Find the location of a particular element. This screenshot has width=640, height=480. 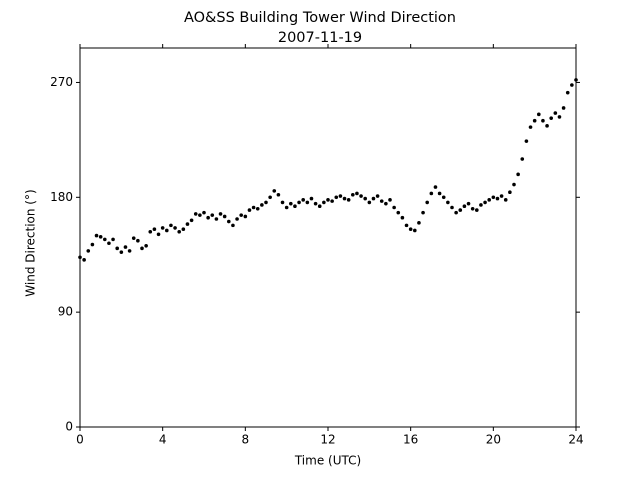

y-tick-label: 0 is located at coordinates (69, 427).